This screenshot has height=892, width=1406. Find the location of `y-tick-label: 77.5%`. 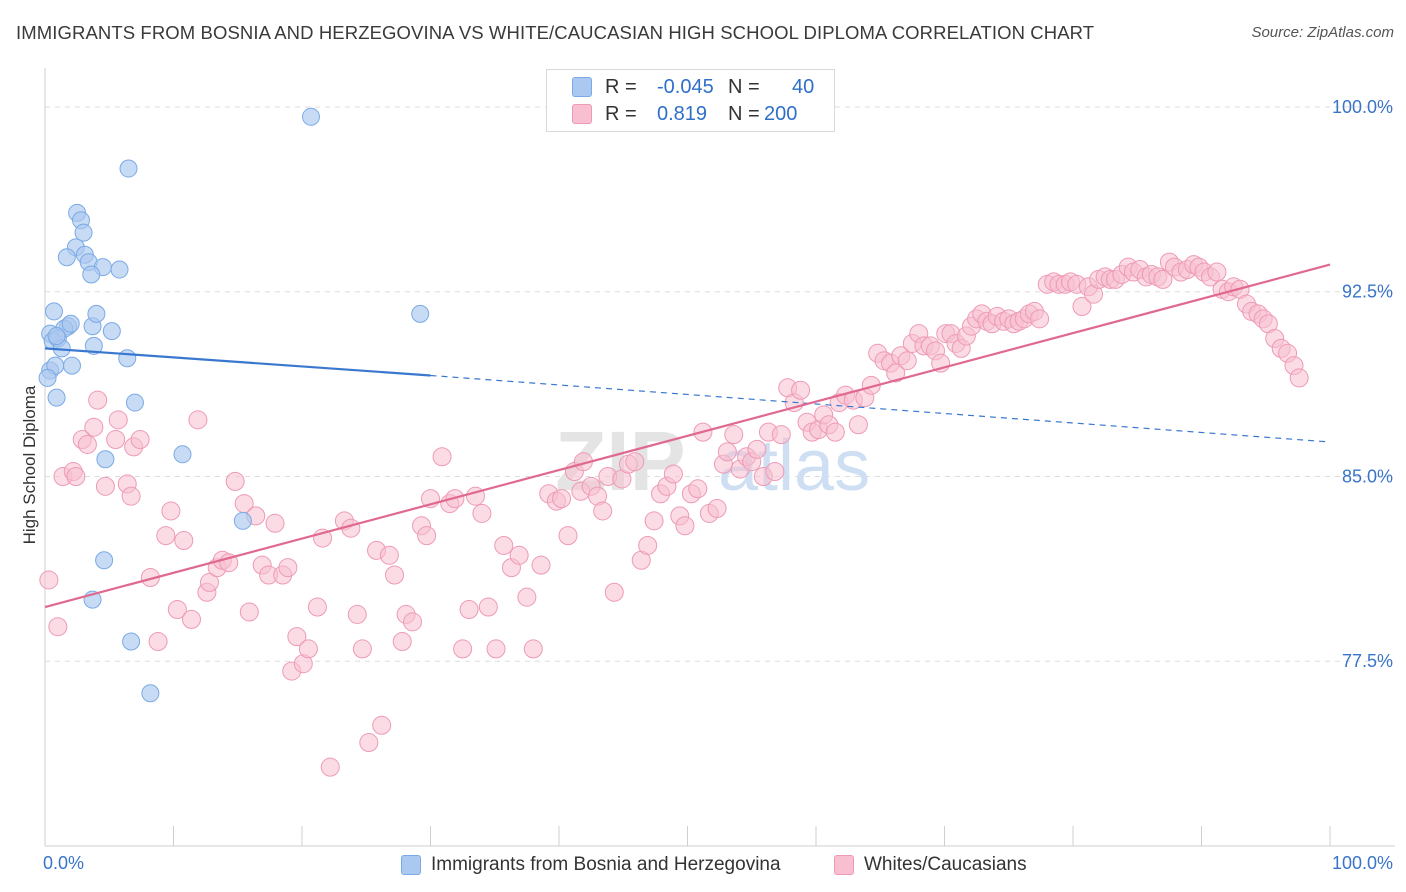

y-tick-label: 77.5% is located at coordinates (1367, 661).